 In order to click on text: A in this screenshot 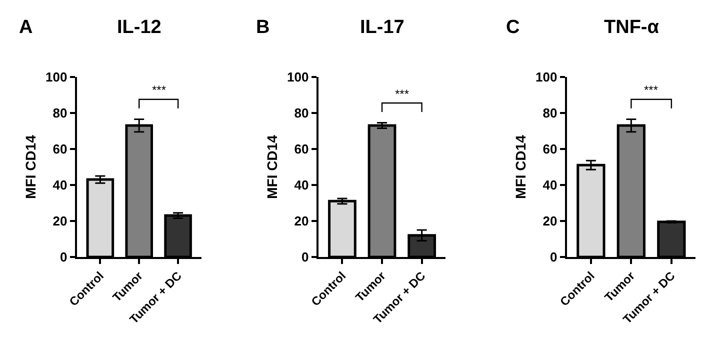, I will do `click(26, 27)`.